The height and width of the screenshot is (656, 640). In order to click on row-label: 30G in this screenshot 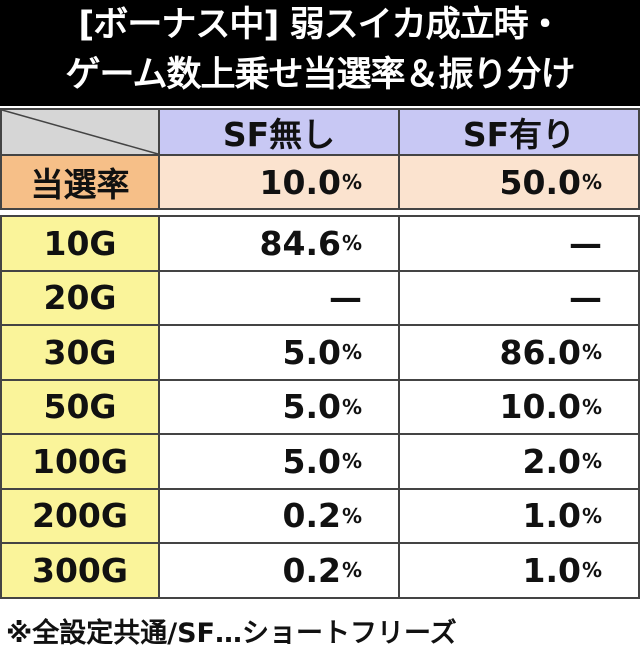, I will do `click(80, 352)`.